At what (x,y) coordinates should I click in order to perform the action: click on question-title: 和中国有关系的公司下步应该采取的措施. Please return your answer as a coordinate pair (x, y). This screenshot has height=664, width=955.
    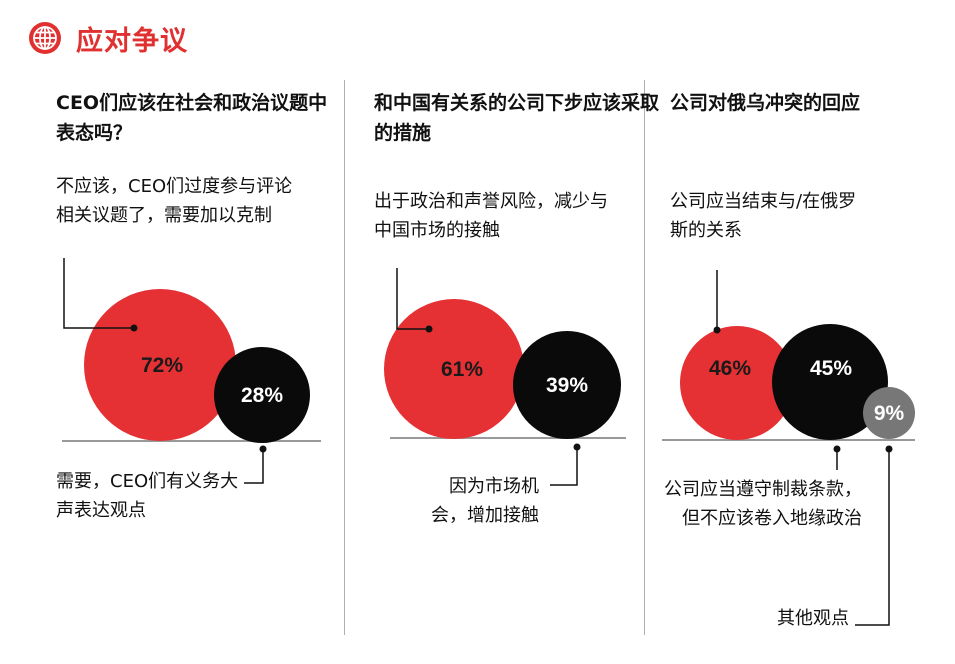
    Looking at the image, I should click on (517, 118).